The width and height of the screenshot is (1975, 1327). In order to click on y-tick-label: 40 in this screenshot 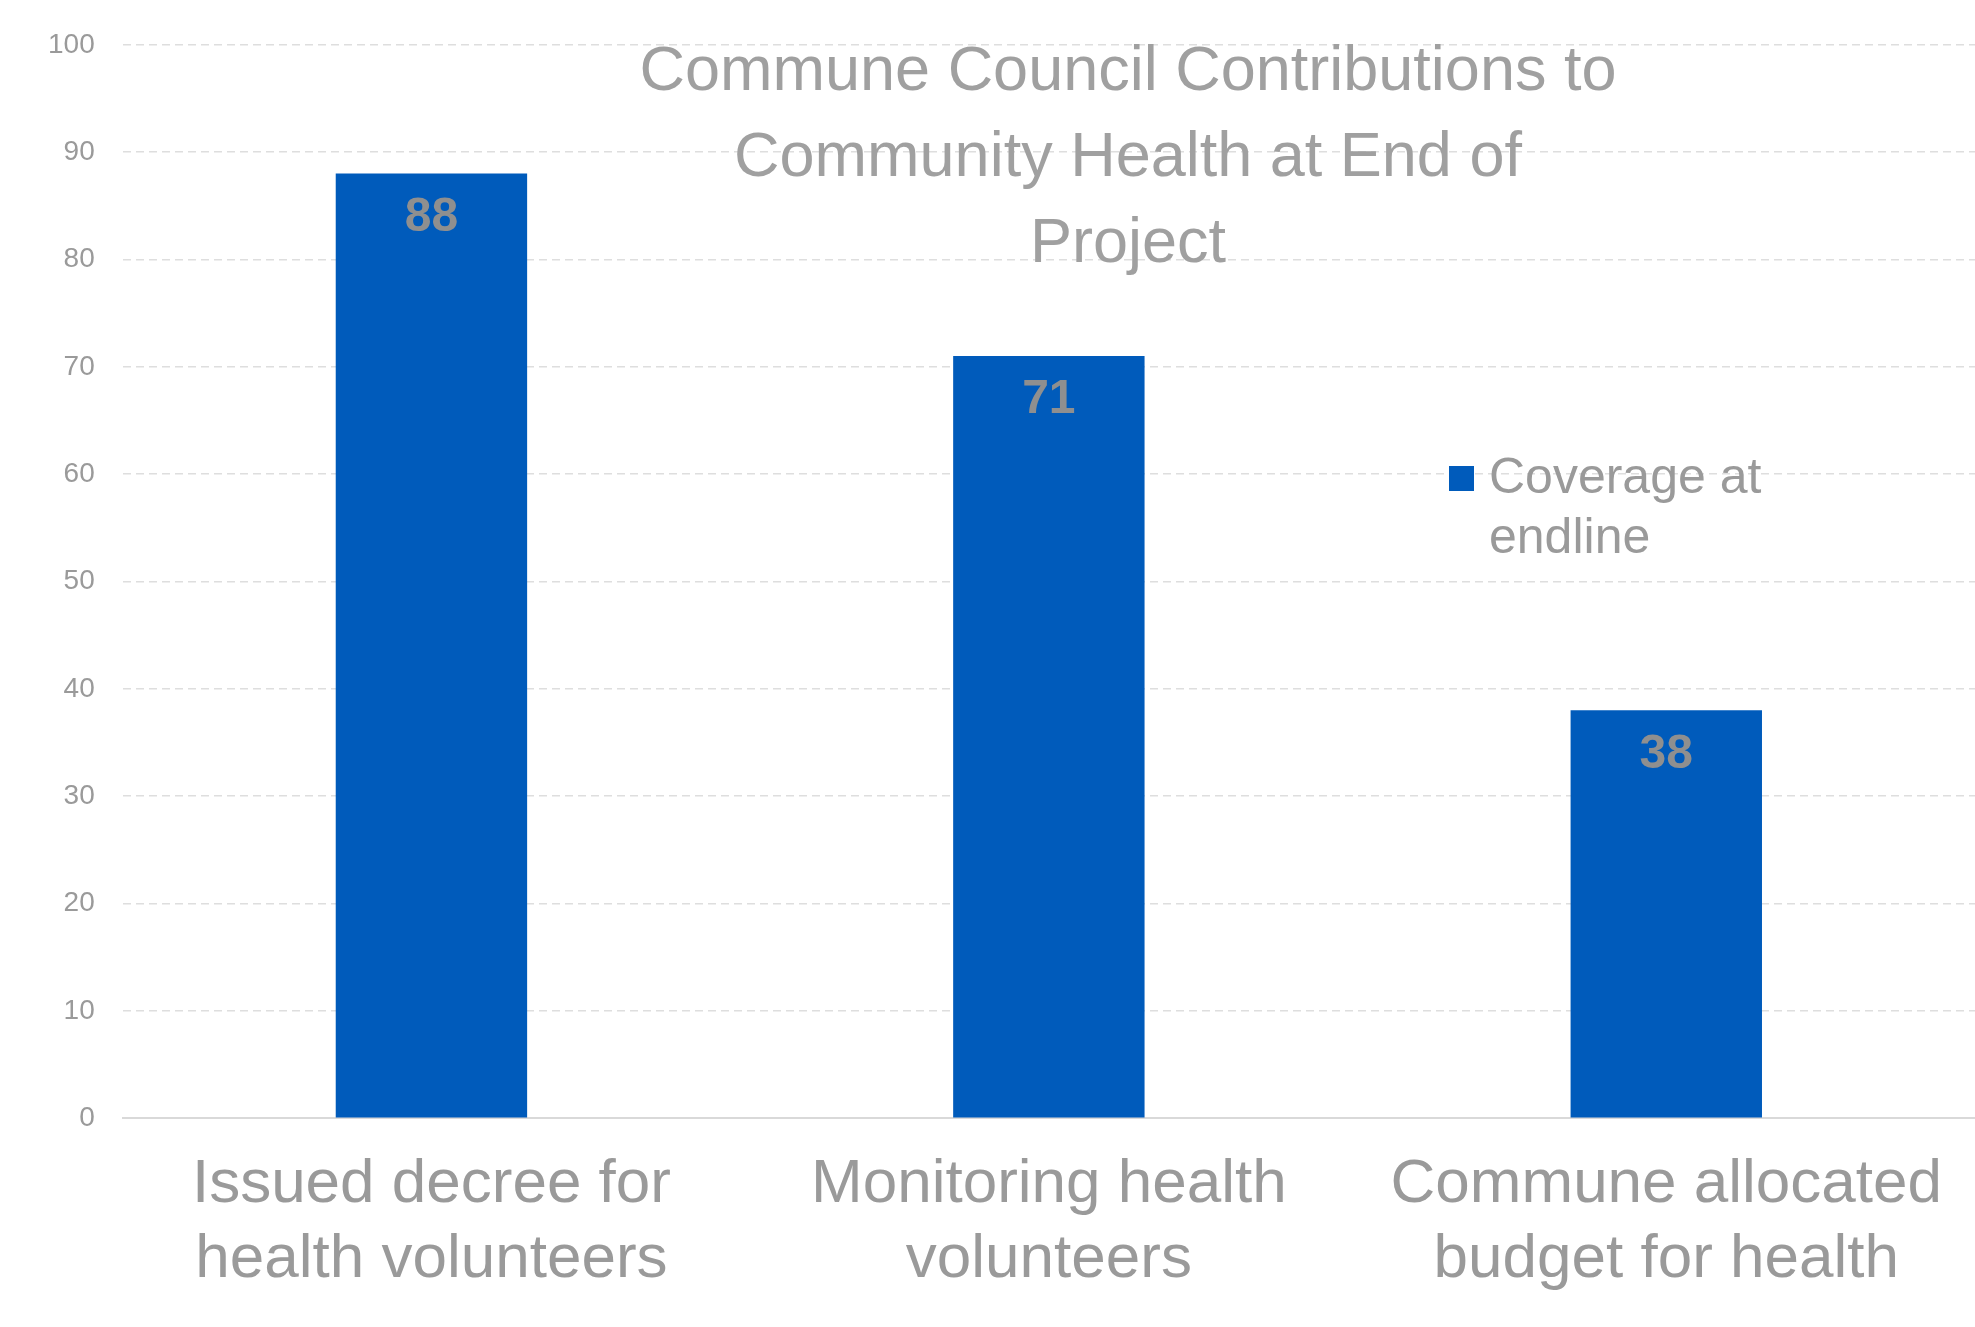, I will do `click(79, 687)`.